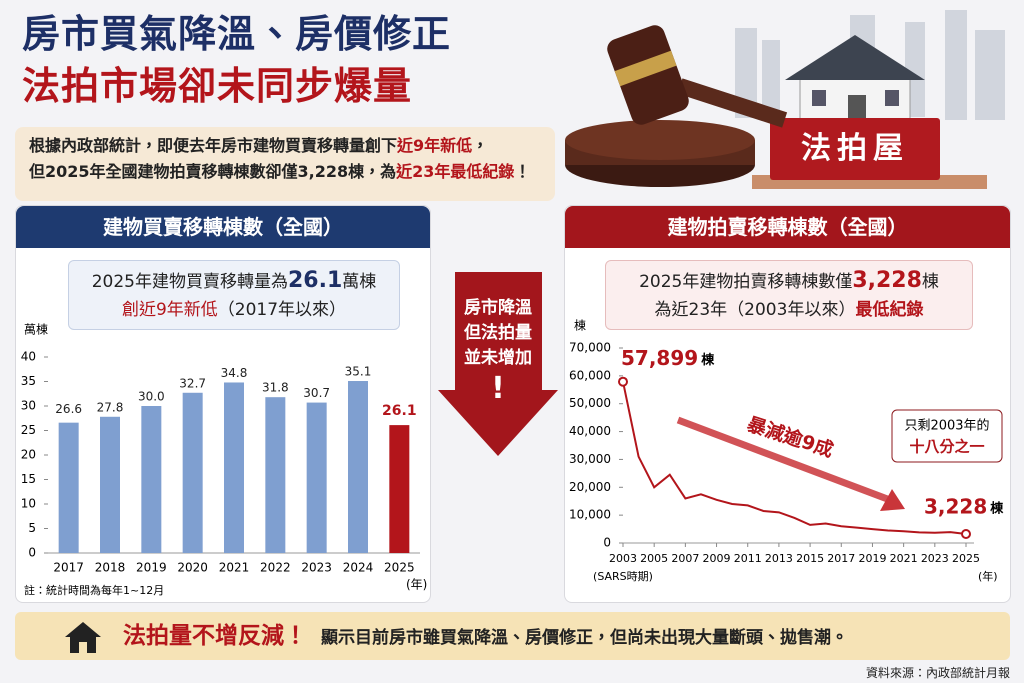 Image resolution: width=1024 pixels, height=683 pixels. Describe the element at coordinates (789, 295) in the screenshot. I see `callout: 2025年建物拍賣移轉棟數僅3,228棟 為近23年（2003年以來）最低紀錄` at that location.